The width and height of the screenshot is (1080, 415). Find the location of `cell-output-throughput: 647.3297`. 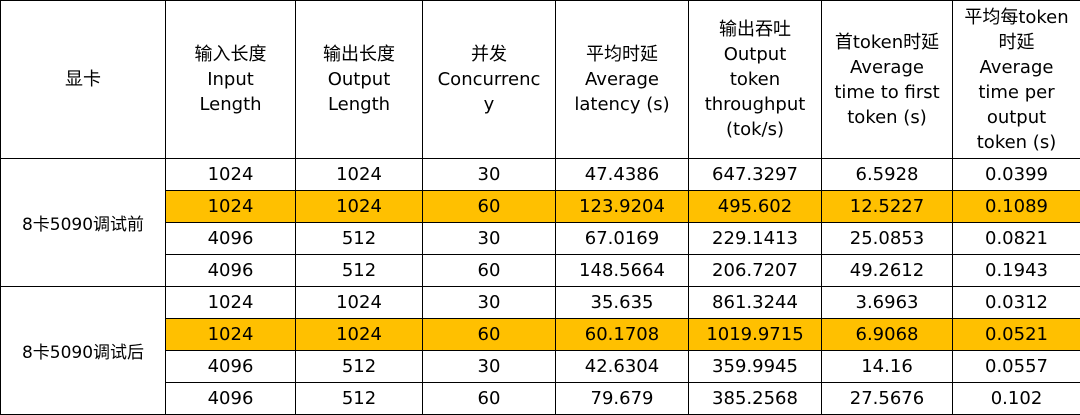

cell-output-throughput: 647.3297 is located at coordinates (755, 175).